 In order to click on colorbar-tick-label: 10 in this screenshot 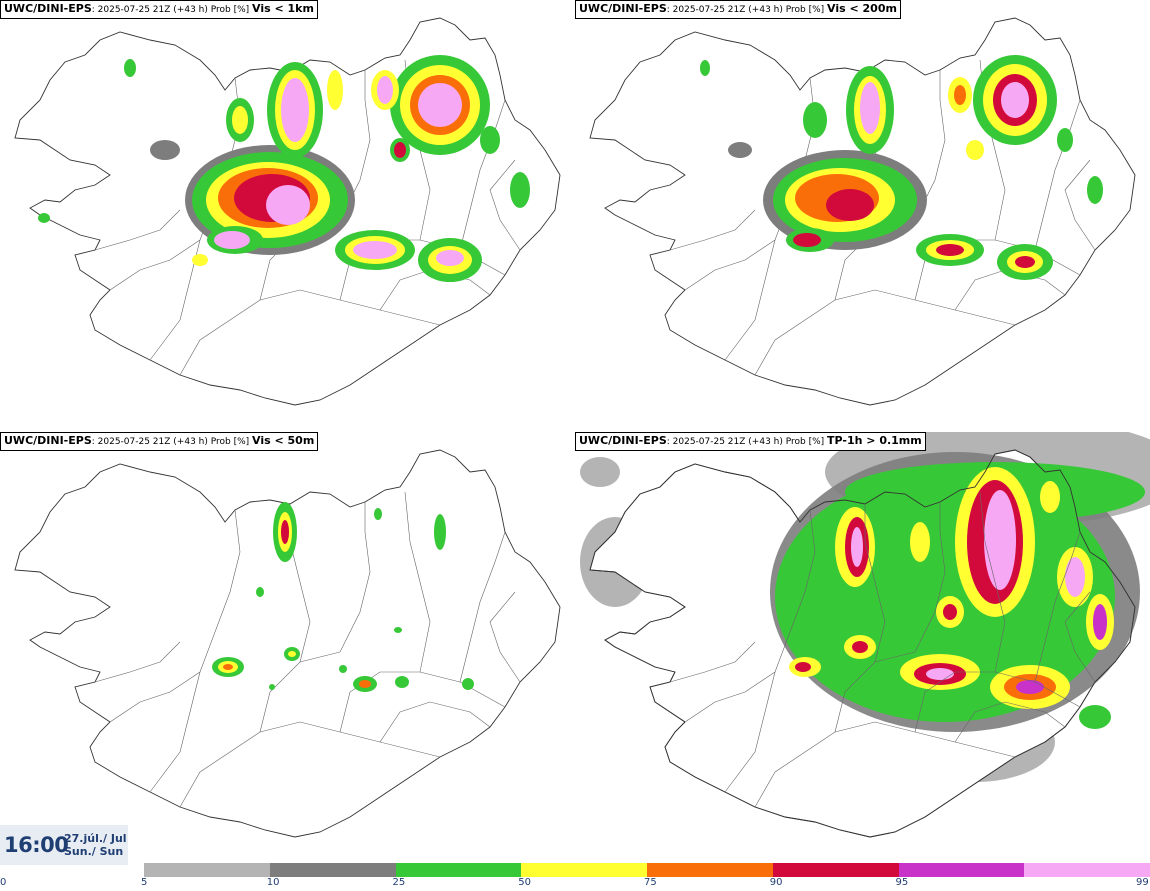, I will do `click(273, 882)`.